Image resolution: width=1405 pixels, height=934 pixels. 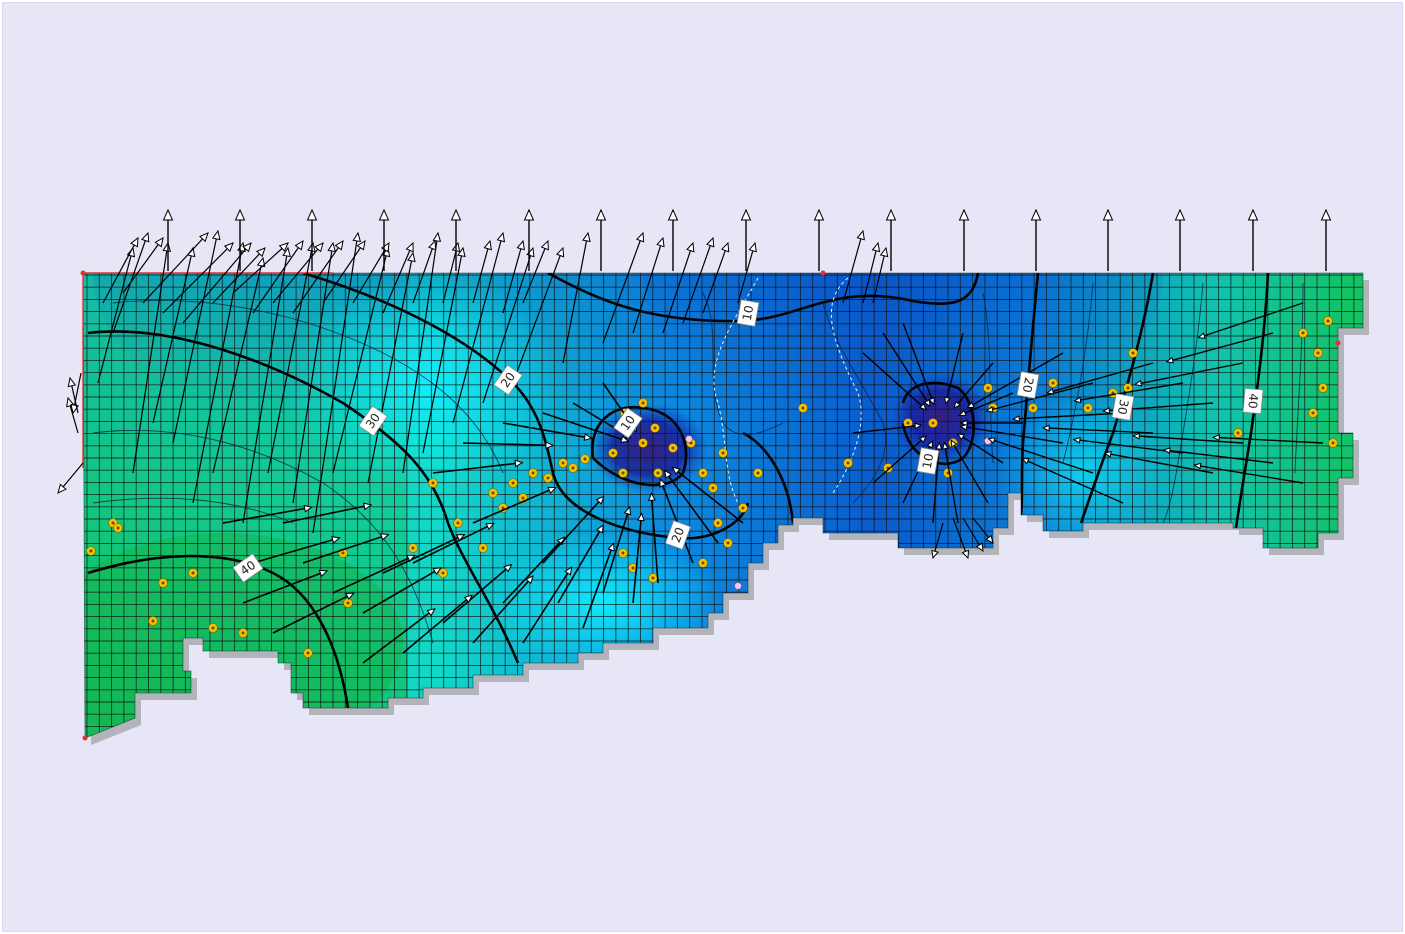 What do you see at coordinates (628, 423) in the screenshot?
I see `contour-label: 10` at bounding box center [628, 423].